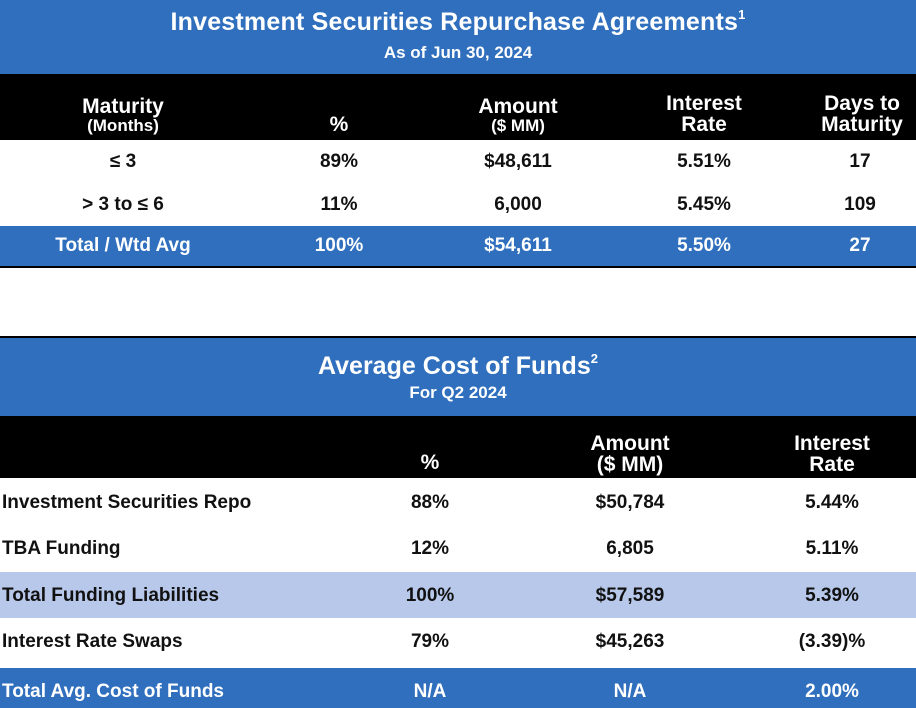  What do you see at coordinates (123, 161) in the screenshot?
I see `cell-maturity: ≤ 3` at bounding box center [123, 161].